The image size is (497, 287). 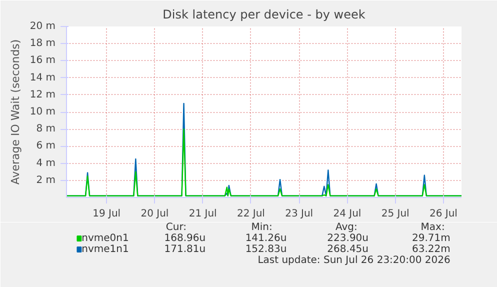 I want to click on y-tick-label: 14 m, so click(x=43, y=78).